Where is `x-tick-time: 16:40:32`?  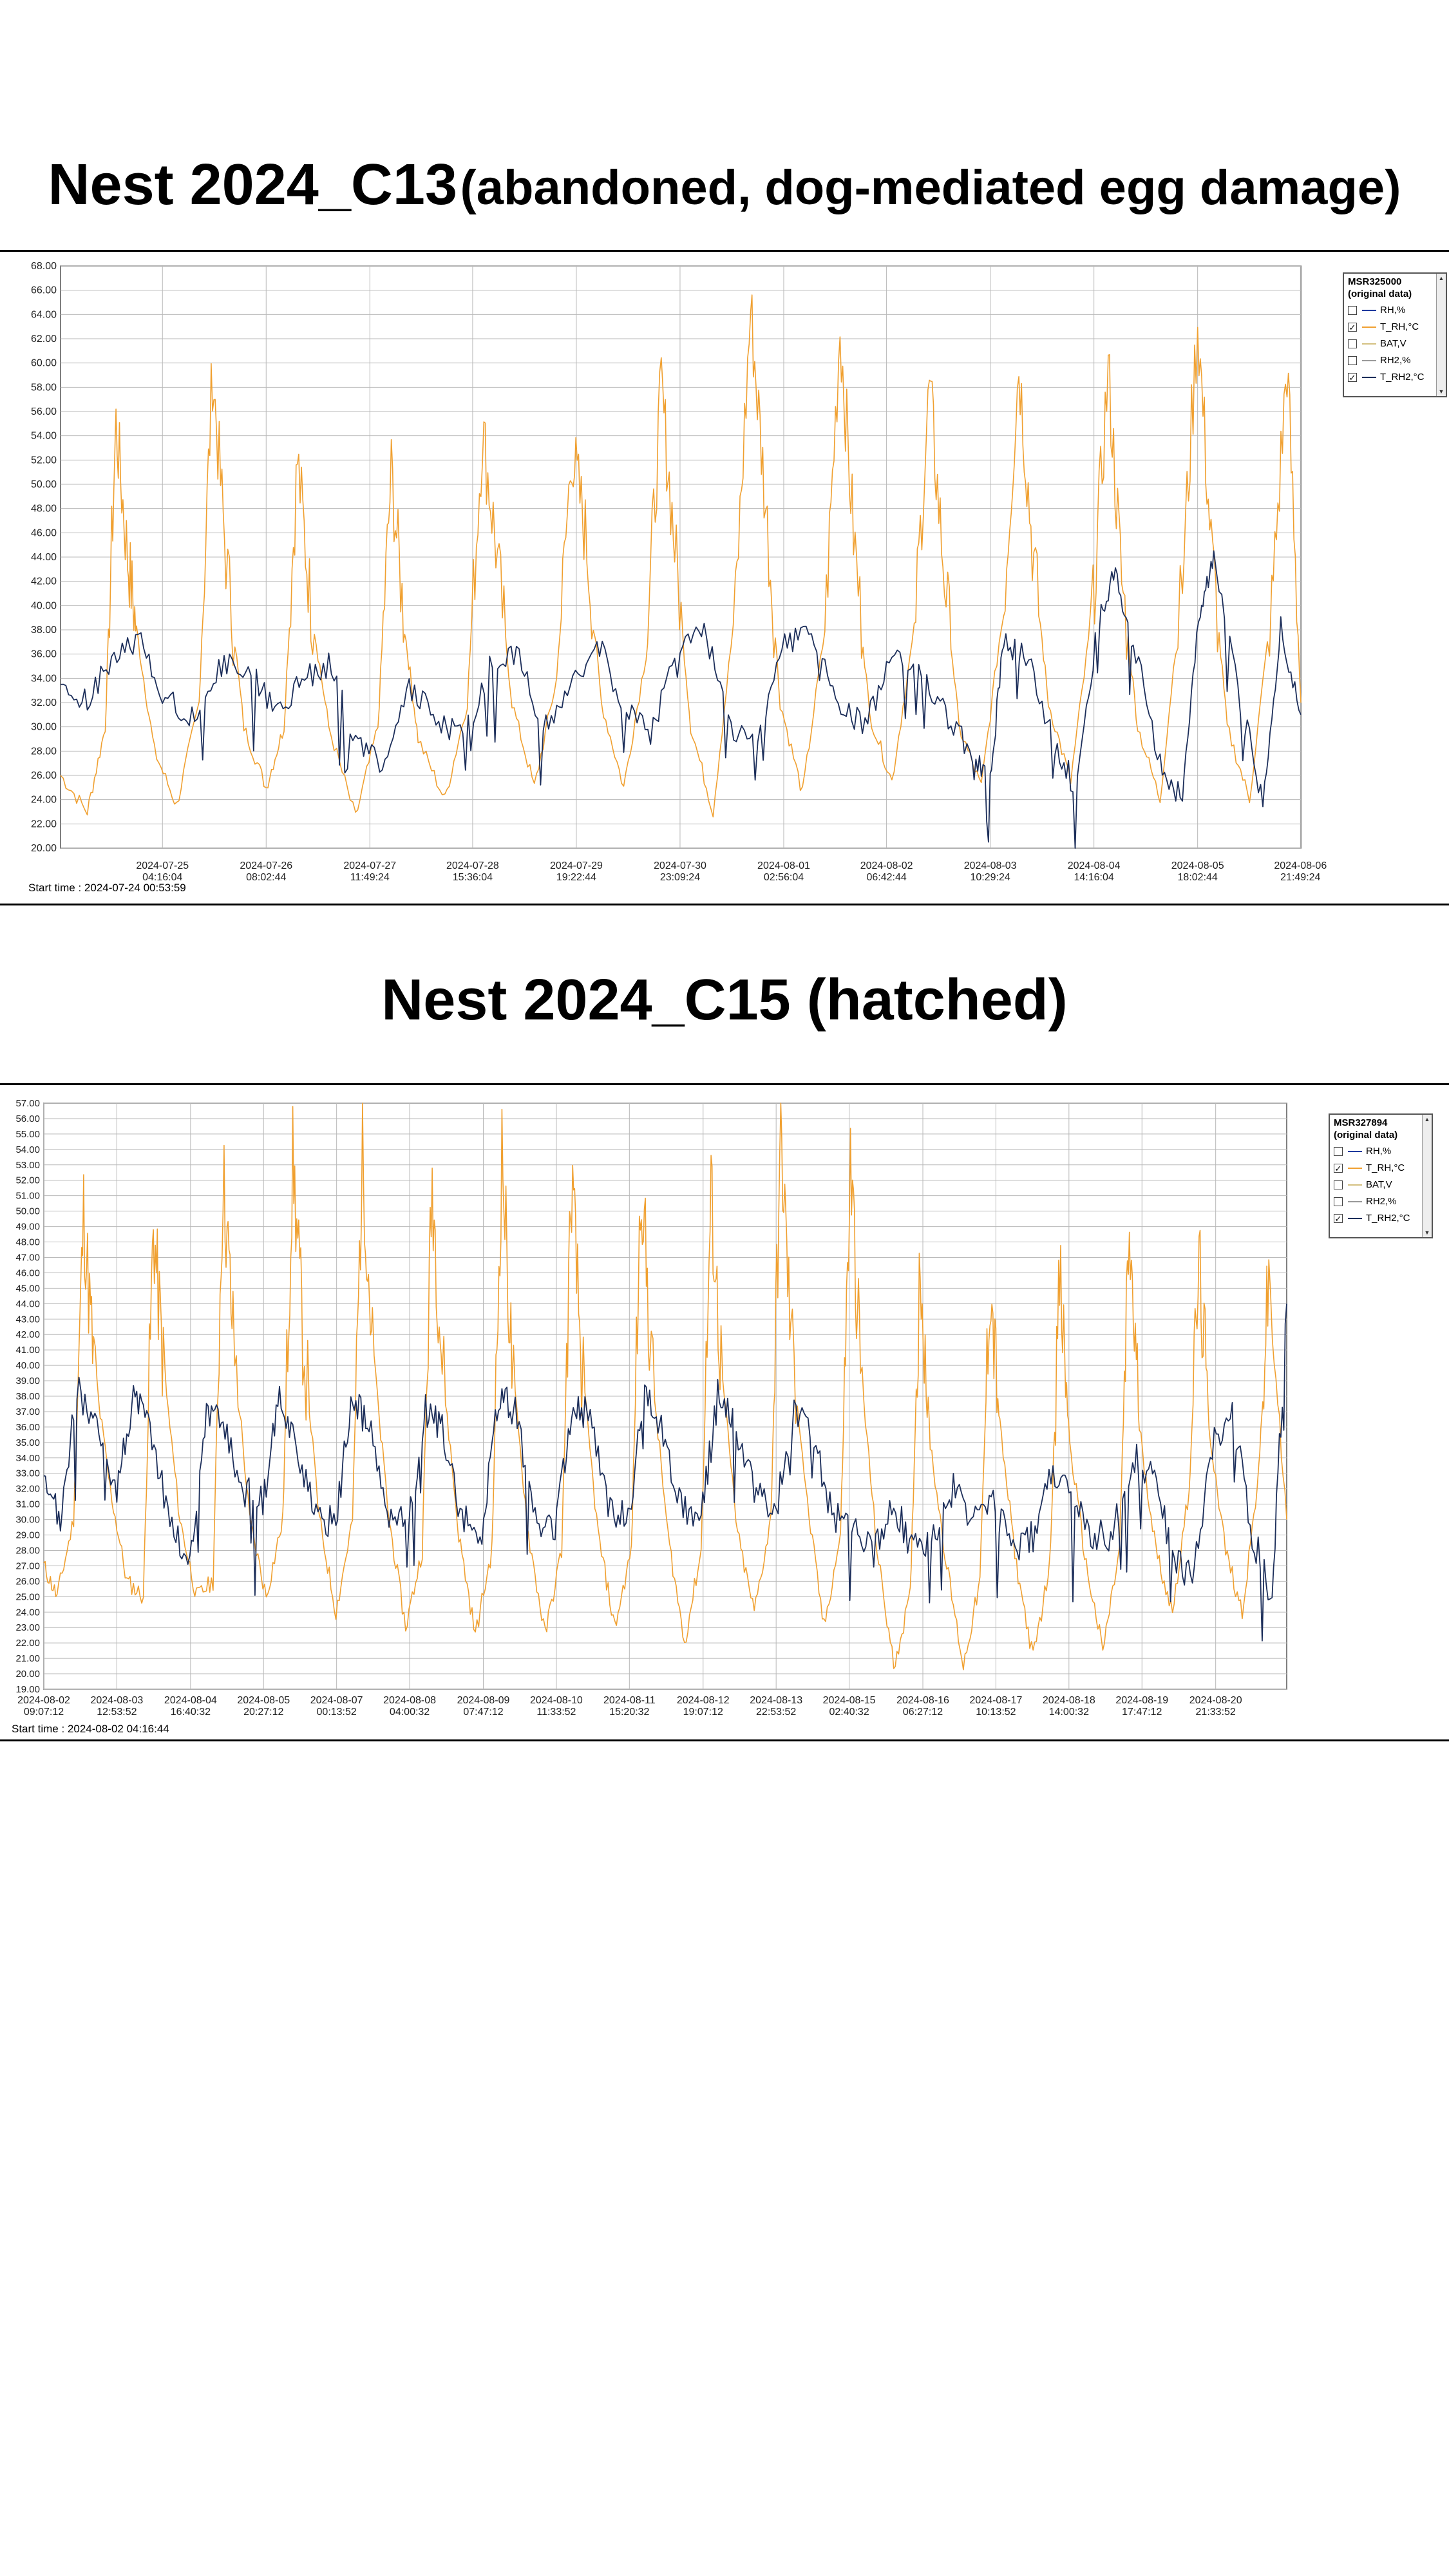 x-tick-time: 16:40:32 is located at coordinates (191, 1713).